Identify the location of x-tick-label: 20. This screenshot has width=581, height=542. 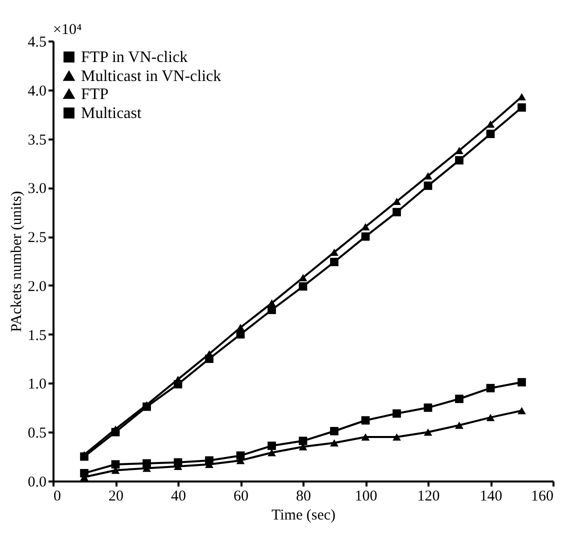
(116, 496).